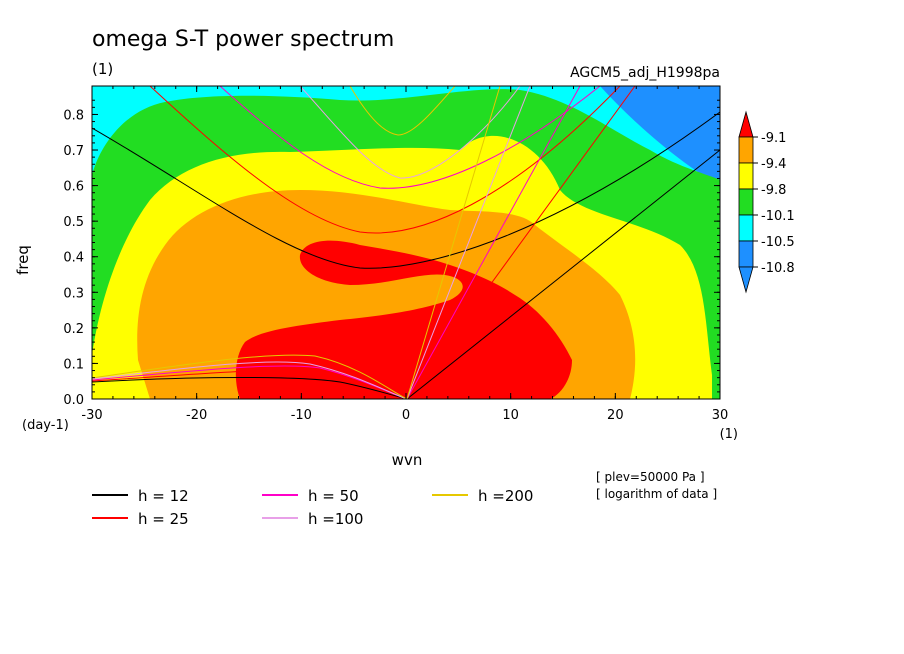  Describe the element at coordinates (615, 415) in the screenshot. I see `x-tick-label: 20` at that location.